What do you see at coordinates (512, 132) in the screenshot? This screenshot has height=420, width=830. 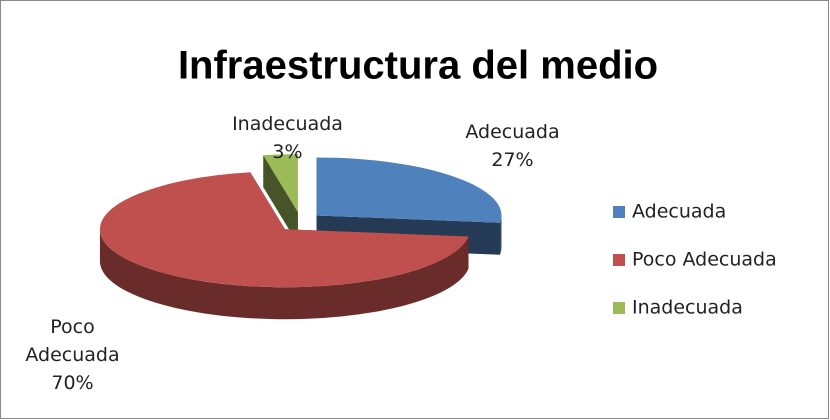 I see `data-label-category: Adecuada` at bounding box center [512, 132].